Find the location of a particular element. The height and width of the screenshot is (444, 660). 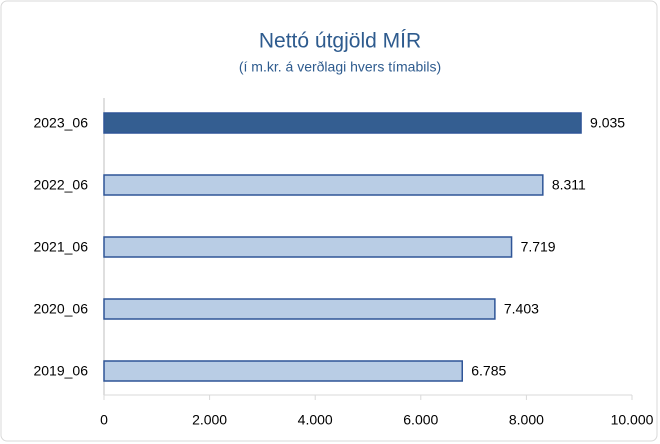

x-tick-label: 4.000 is located at coordinates (315, 420).